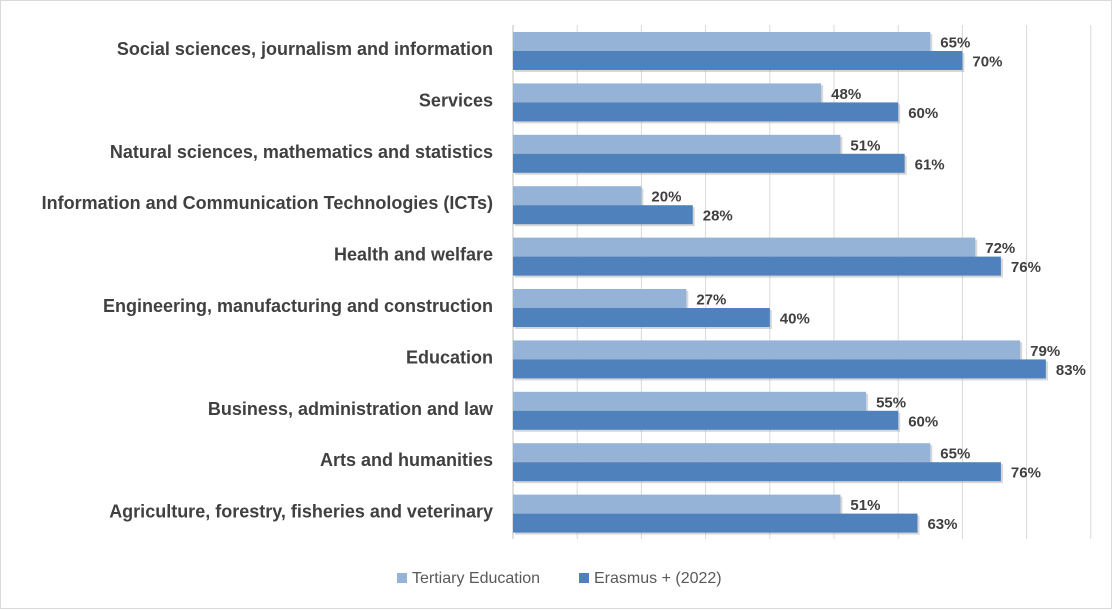 The height and width of the screenshot is (610, 1112). What do you see at coordinates (456, 100) in the screenshot?
I see `category-label: Services` at bounding box center [456, 100].